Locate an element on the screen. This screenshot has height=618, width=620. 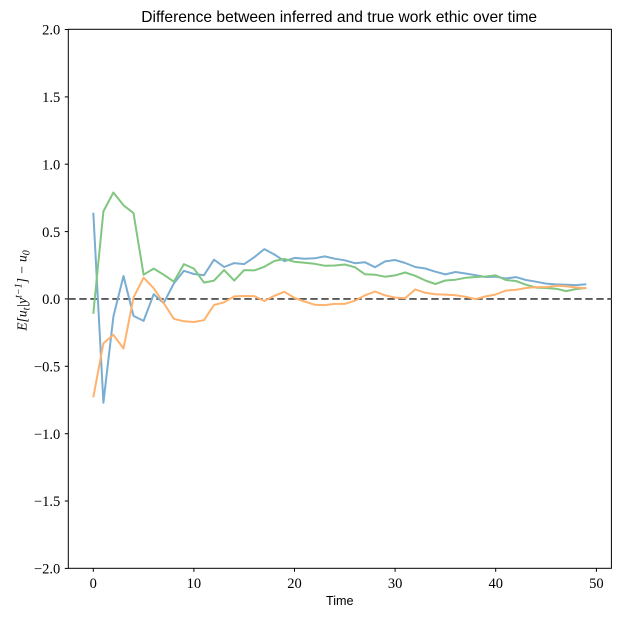
svg-text: 1.0 is located at coordinates (51, 165).